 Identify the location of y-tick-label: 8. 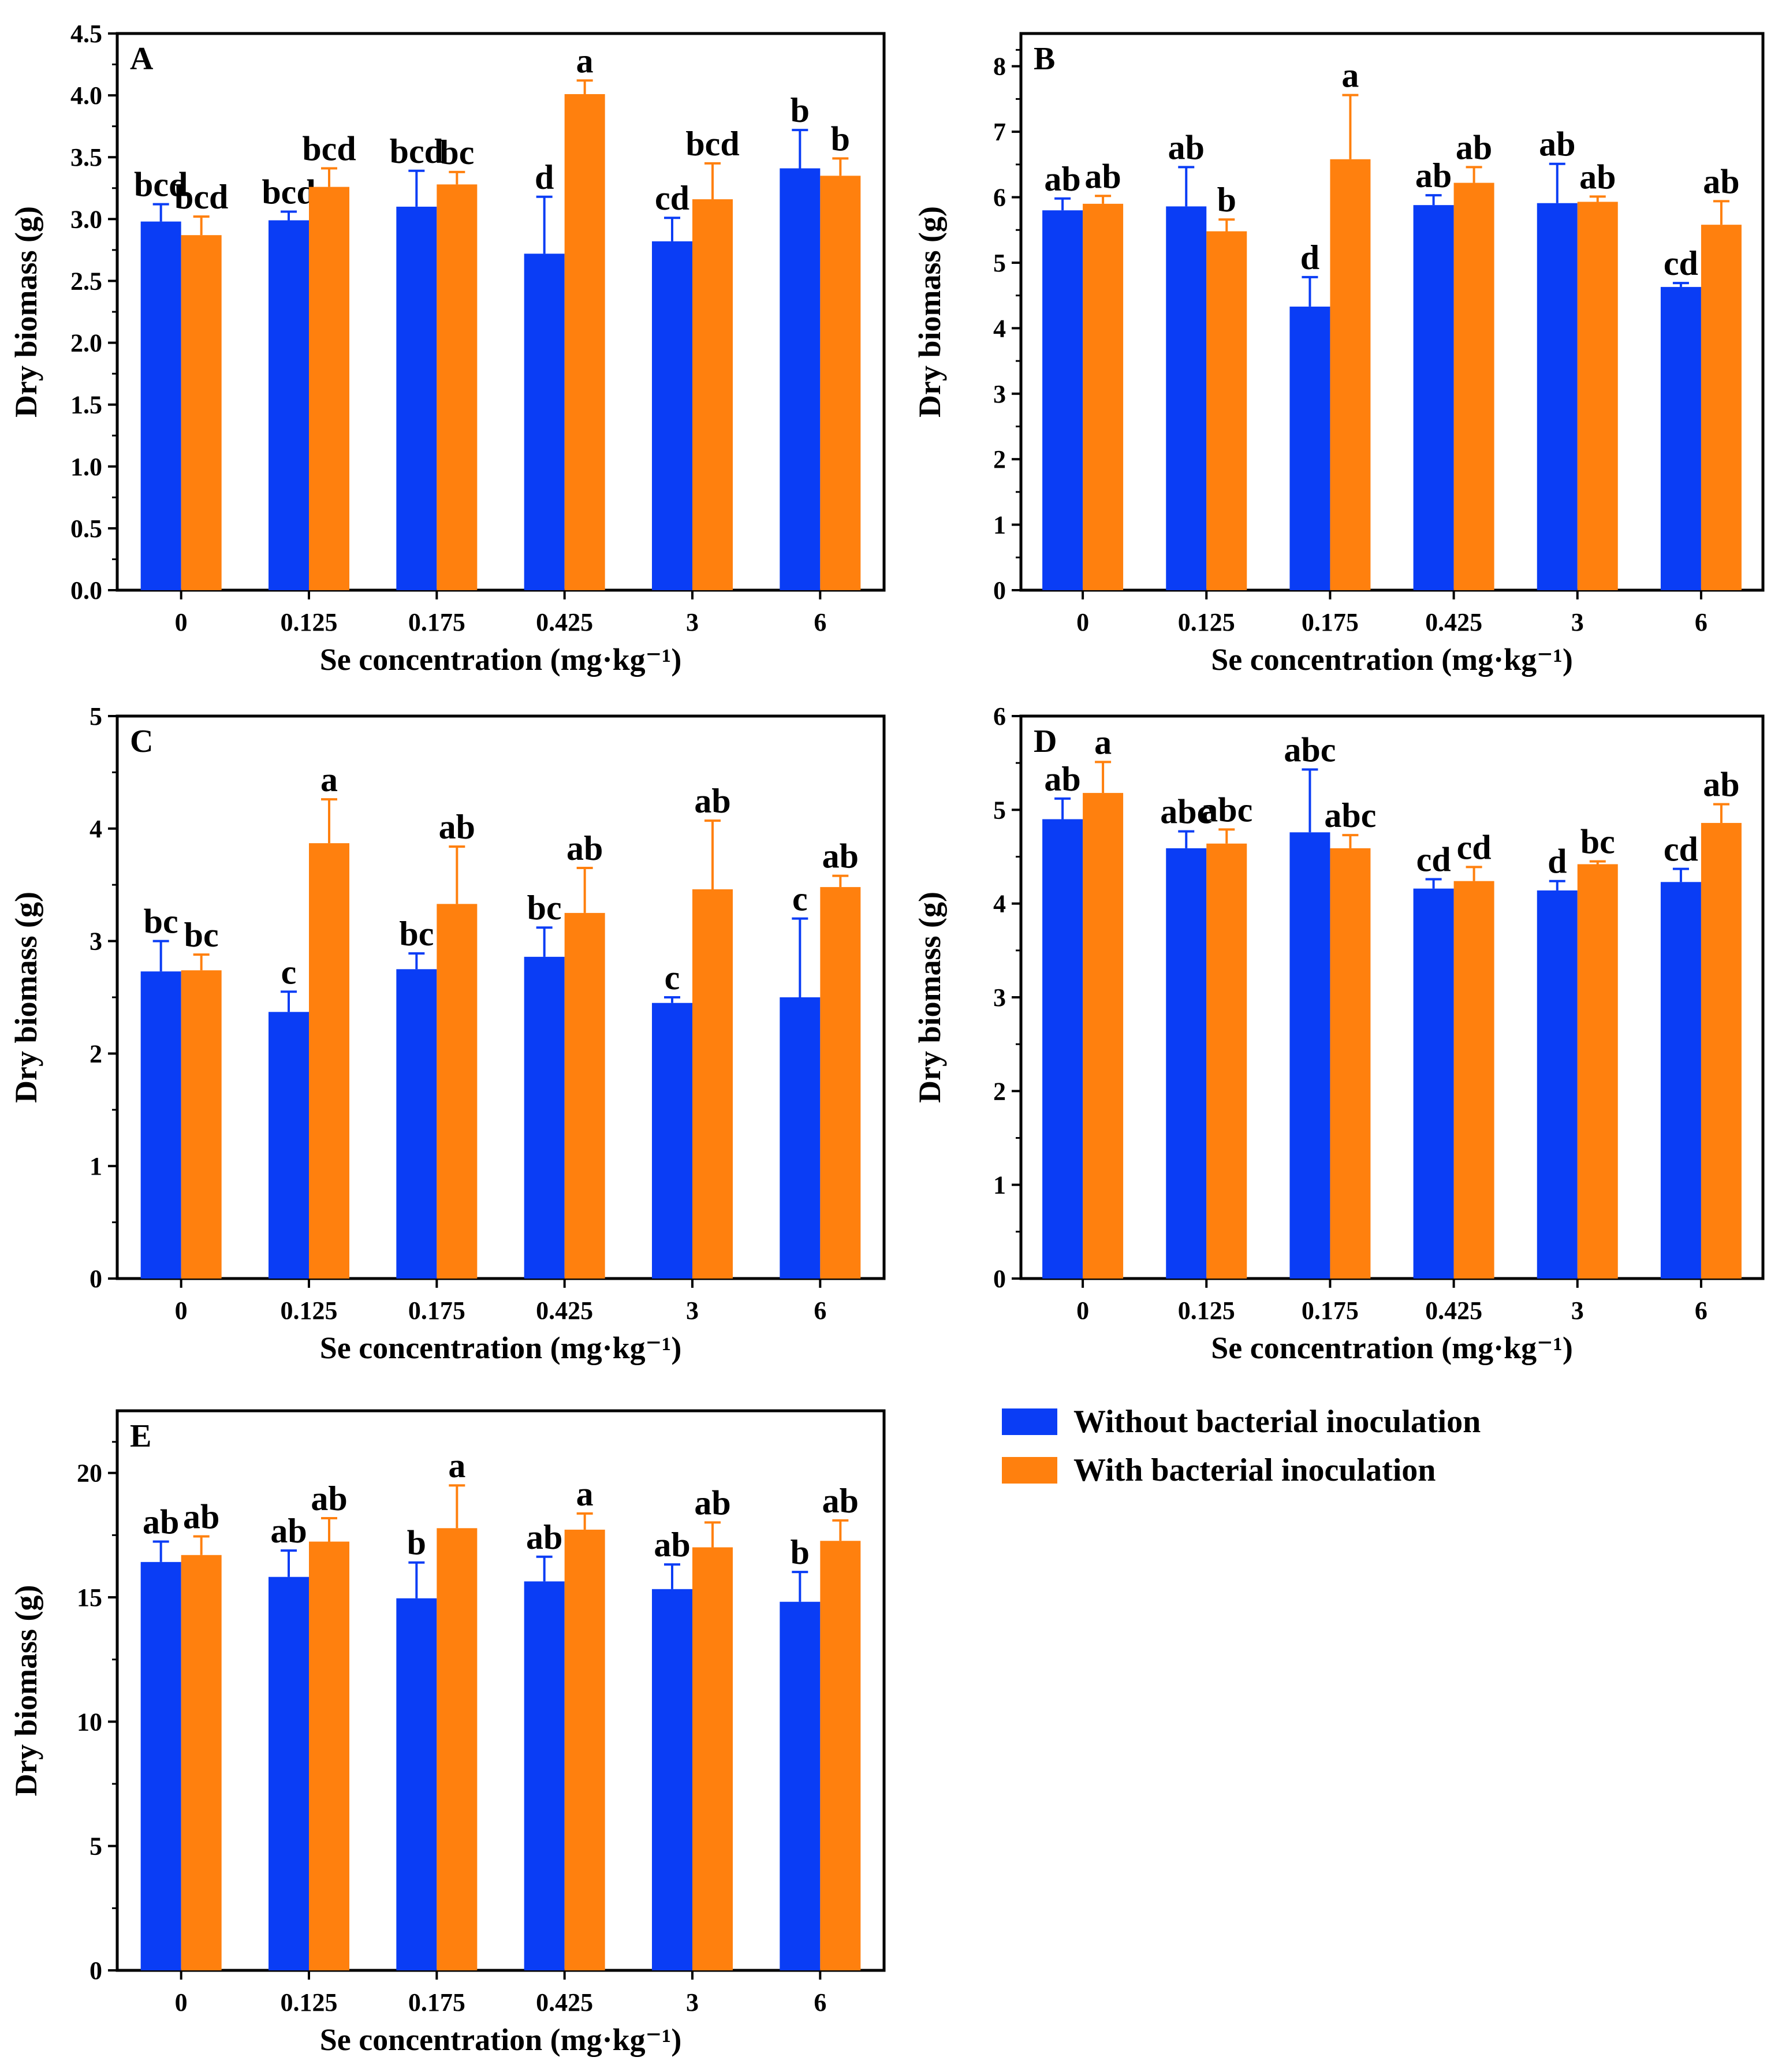
(999, 67).